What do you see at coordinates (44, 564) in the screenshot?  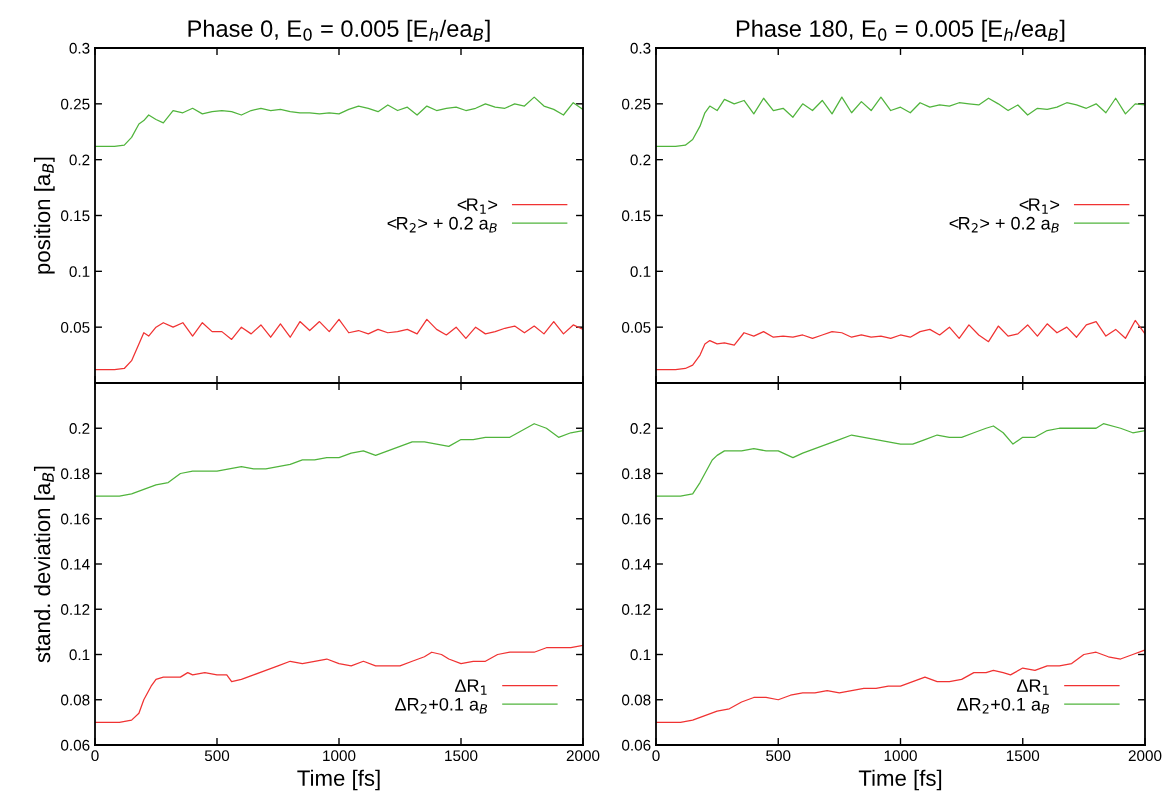 I see `y-axis-title: stand. deviation [a$_{B}$]` at bounding box center [44, 564].